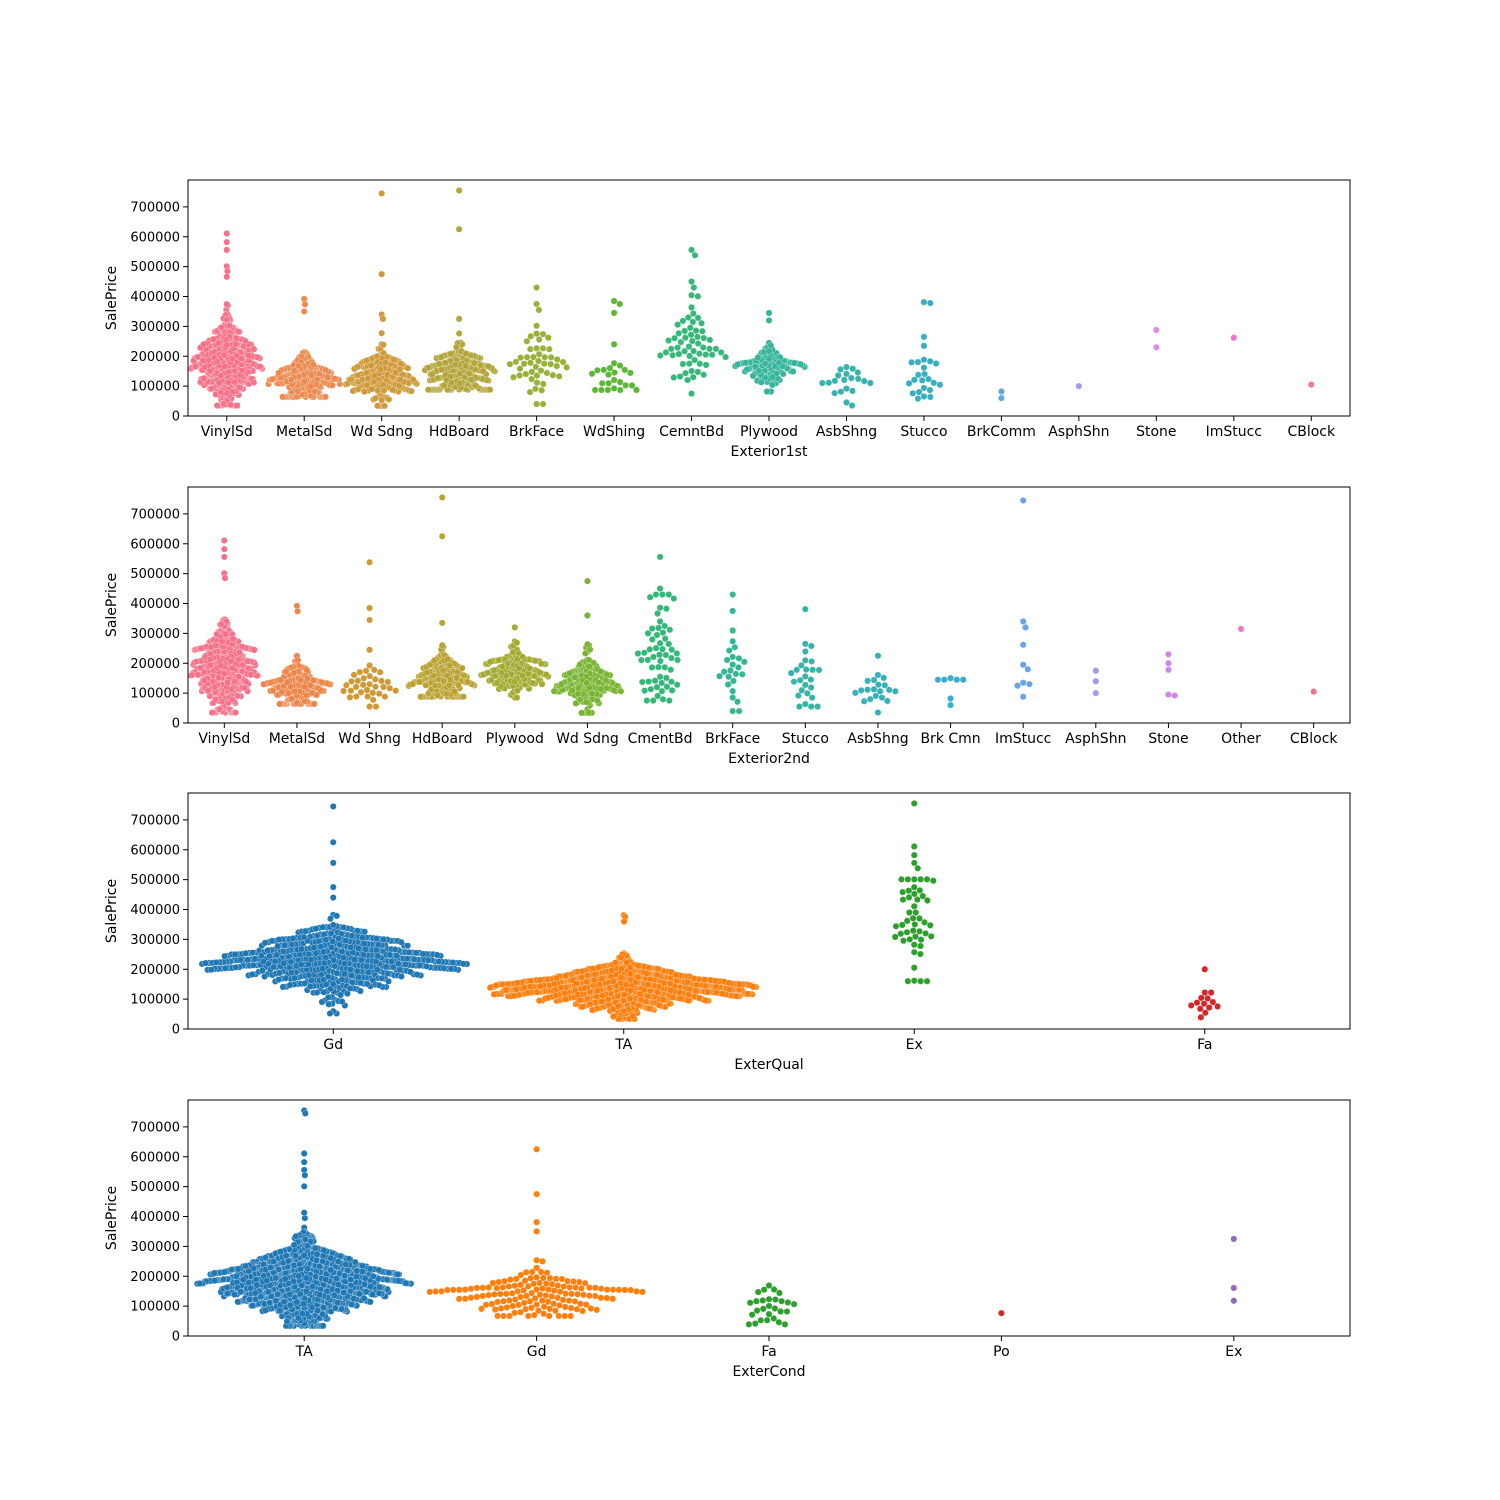  I want to click on category-points-vinylsd, so click(226, 319).